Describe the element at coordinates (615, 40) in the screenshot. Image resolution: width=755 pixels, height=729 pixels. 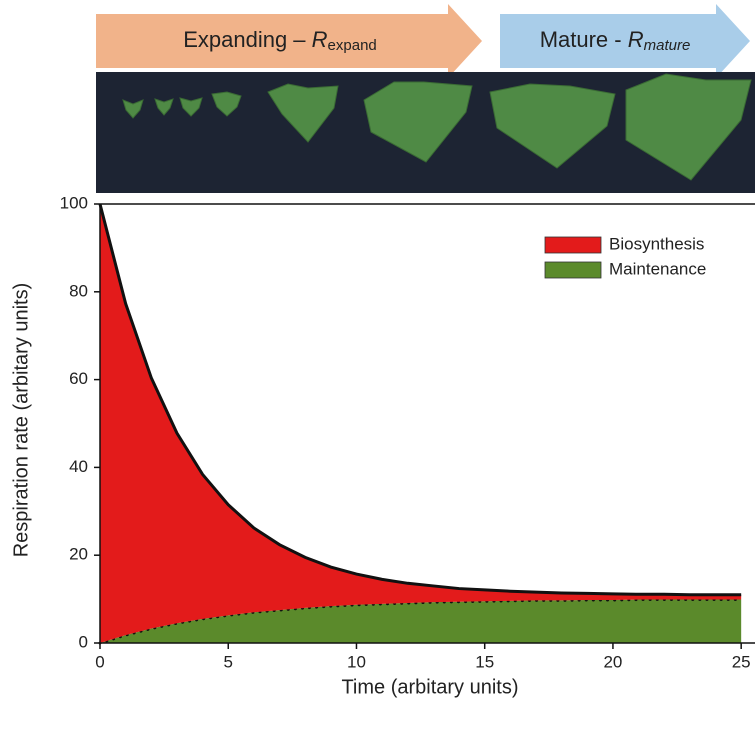
I see `mature-label: Mature - Rmature` at that location.